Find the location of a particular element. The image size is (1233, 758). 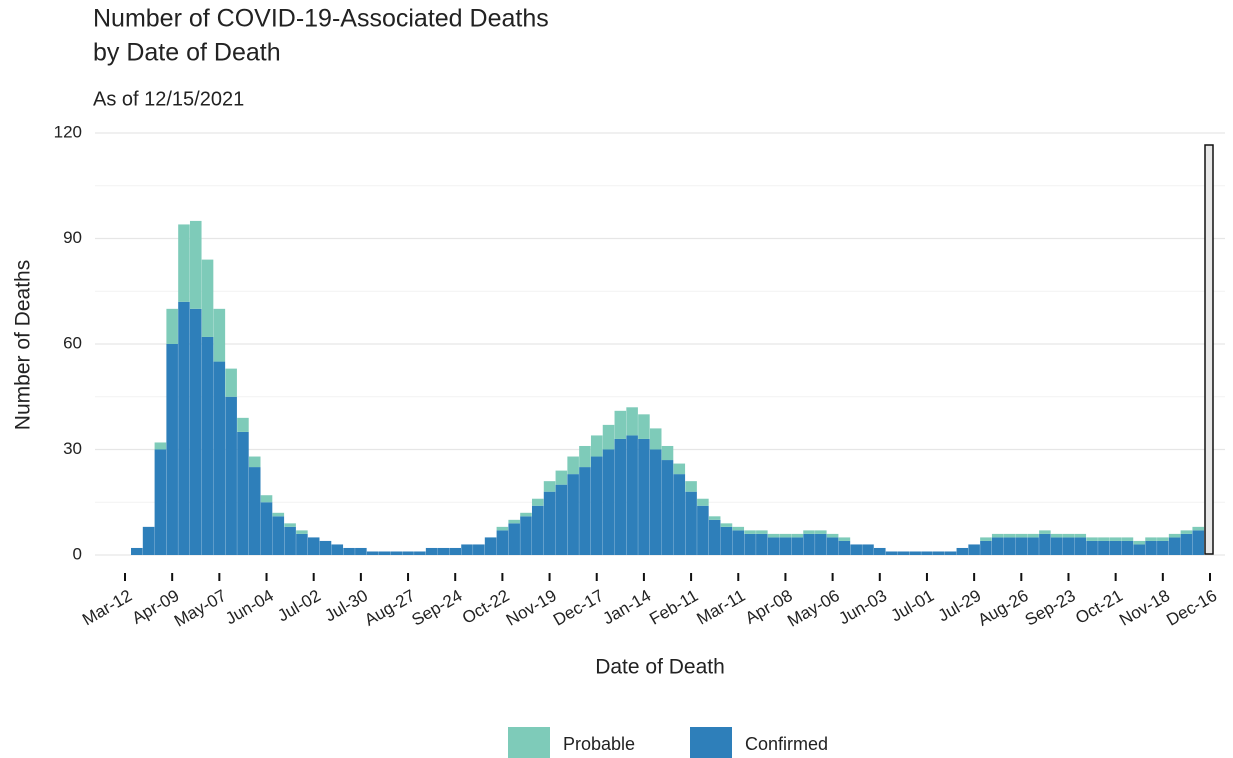

x-tick-label: Jul-30 is located at coordinates (347, 606).